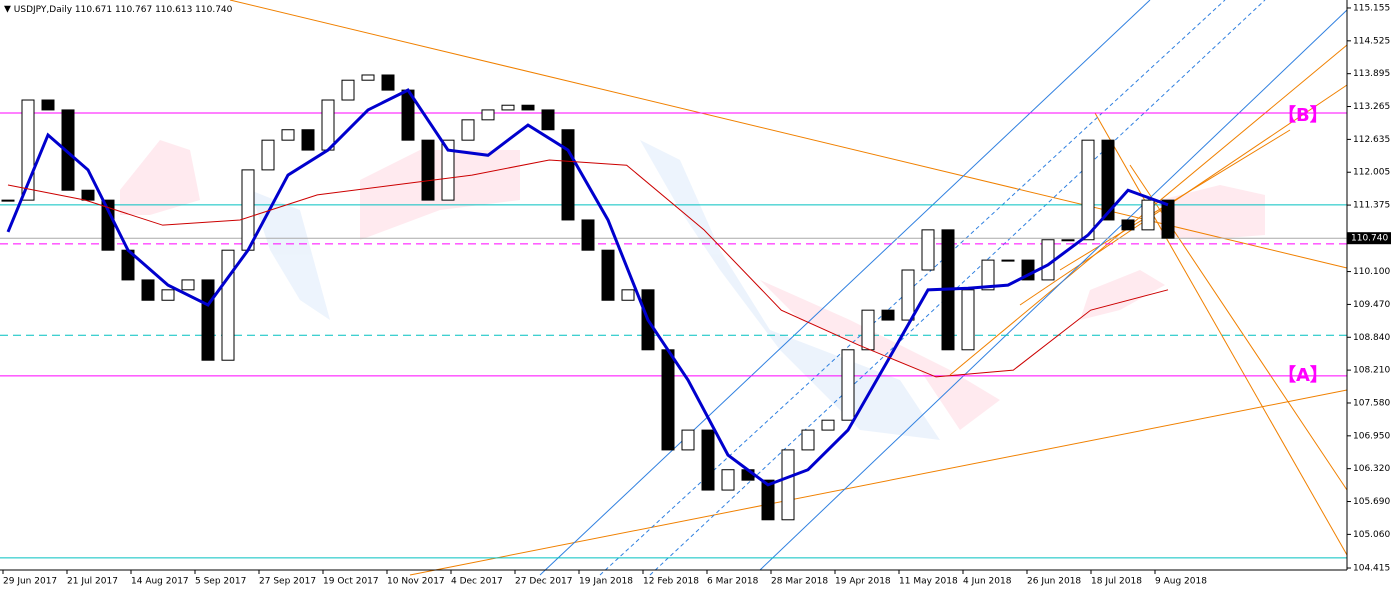 This screenshot has width=1392, height=593. What do you see at coordinates (1303, 375) in the screenshot?
I see `annotation: 【A】` at bounding box center [1303, 375].